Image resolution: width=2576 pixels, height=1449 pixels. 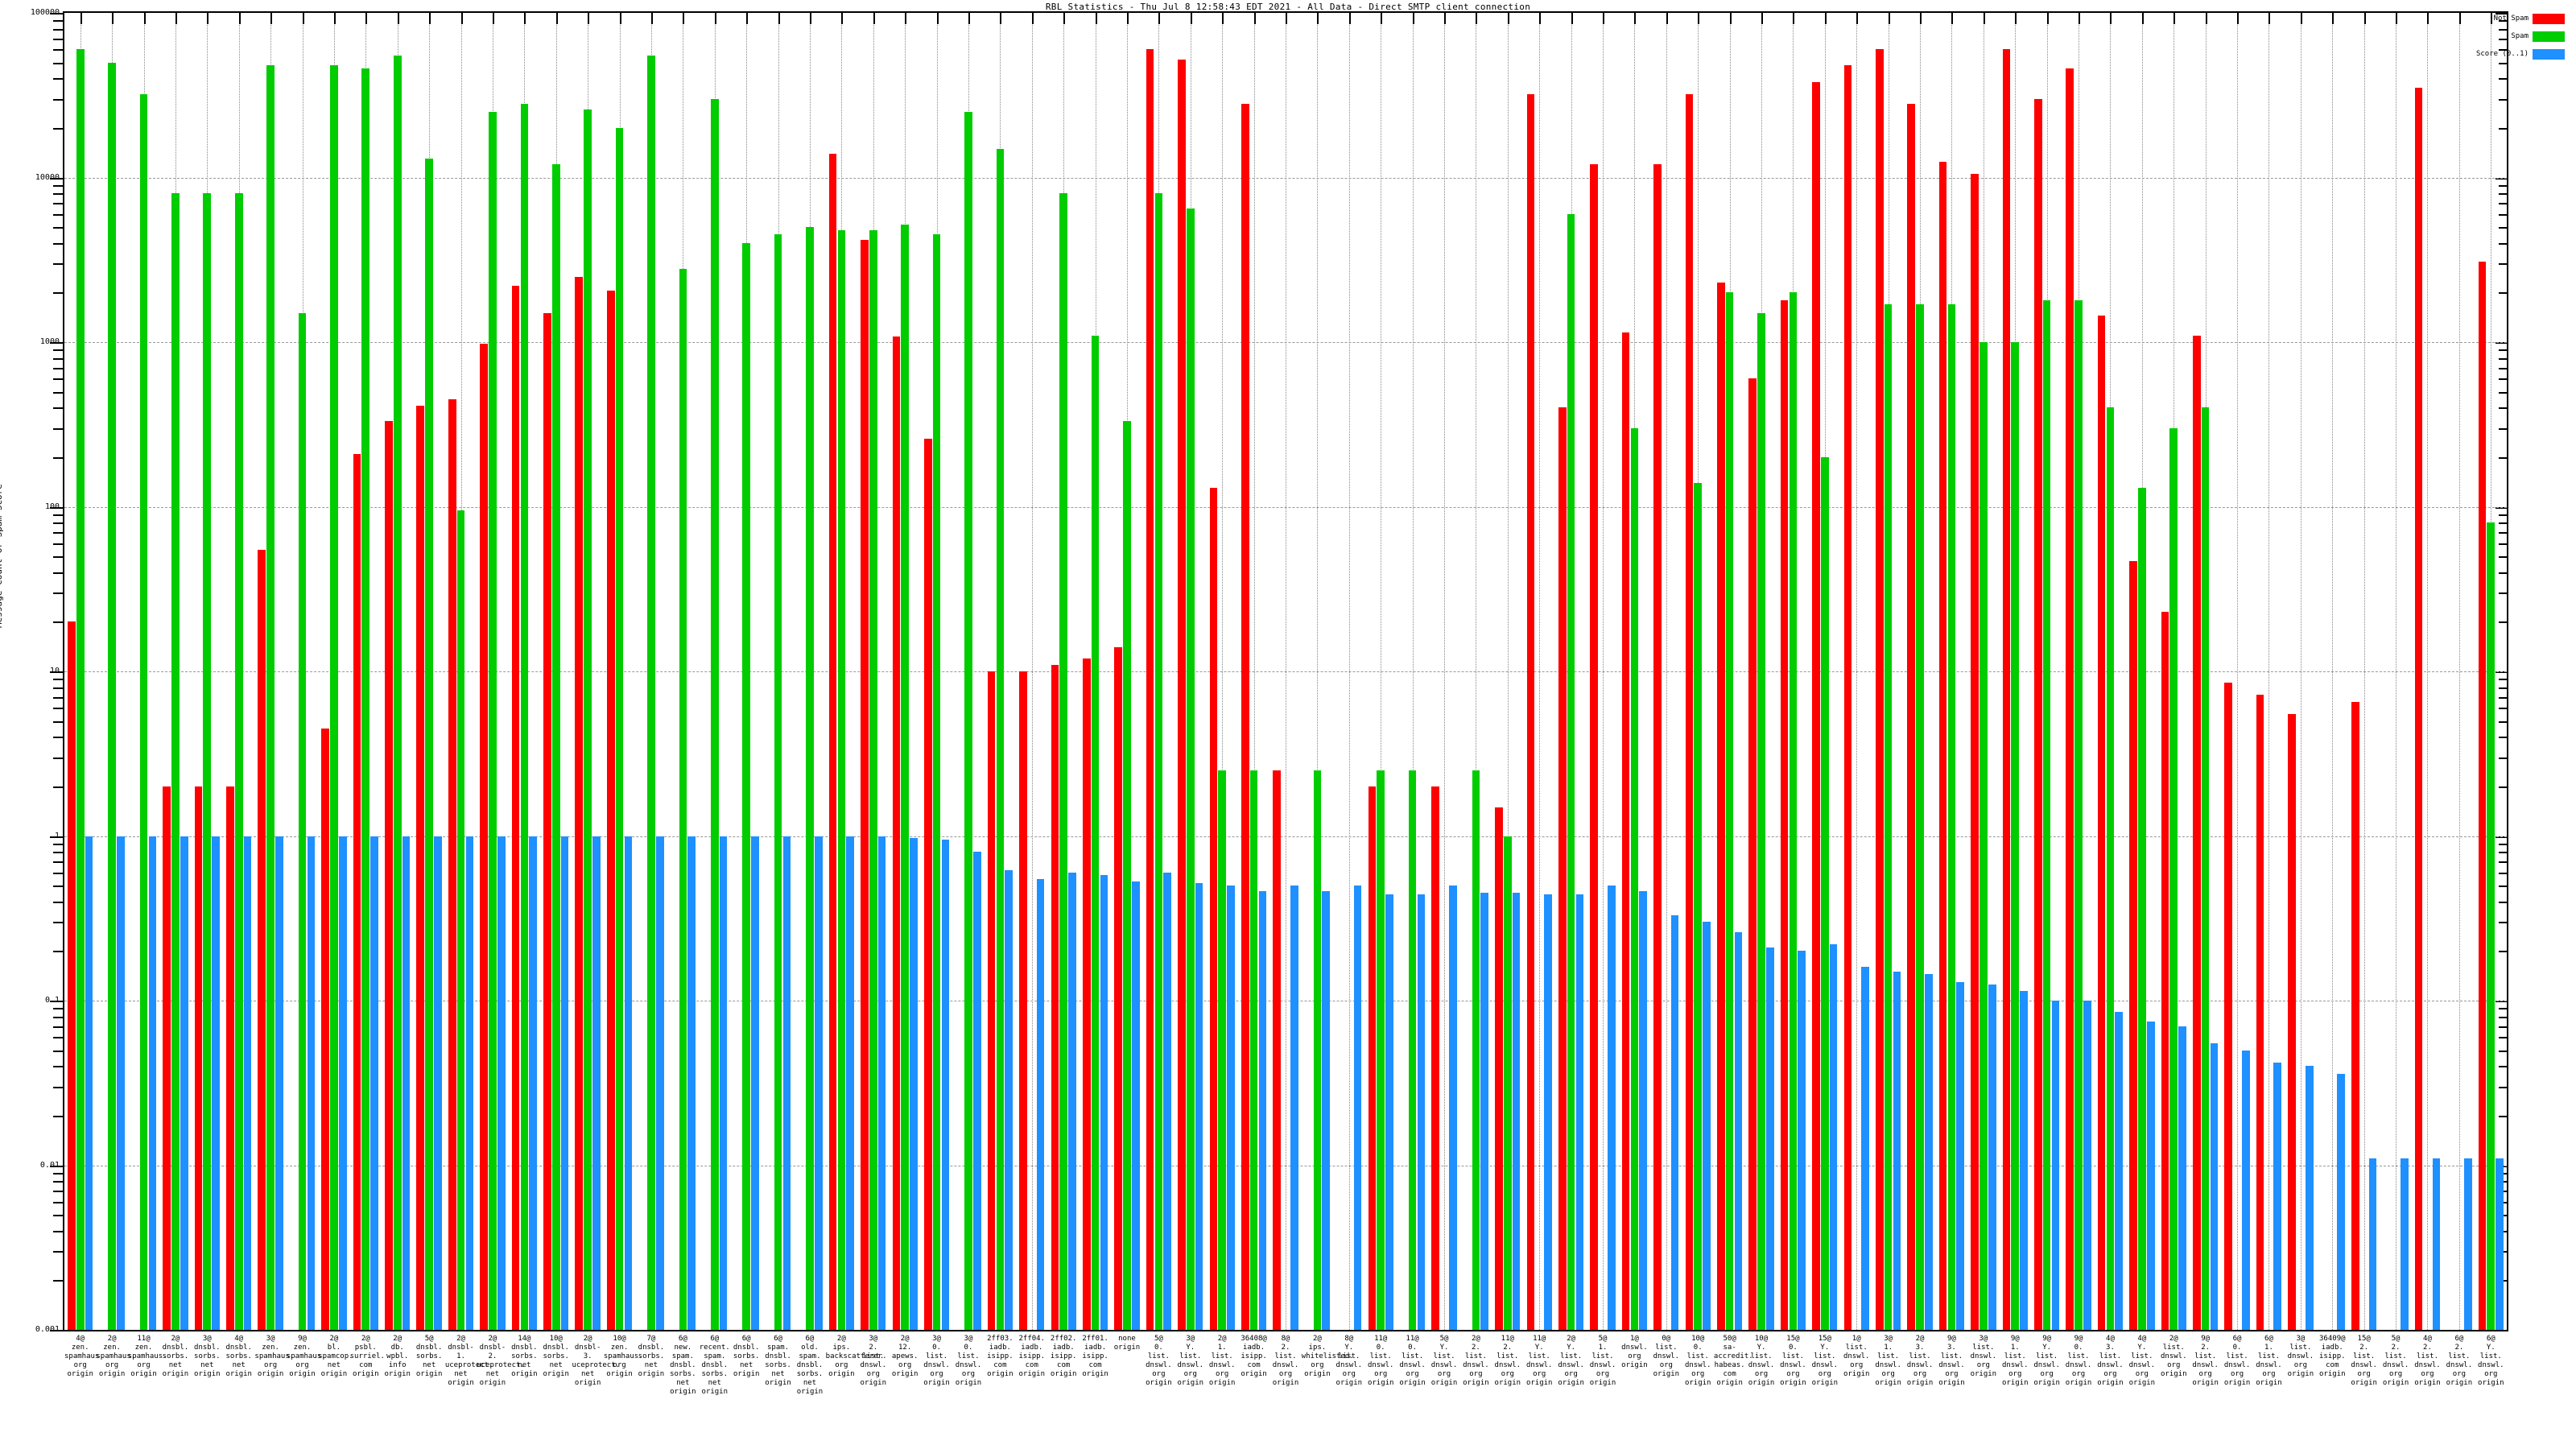 I want to click on x-axis-tick-label: 15@ 0. list. dnswl. org origin, so click(x=1793, y=1361).